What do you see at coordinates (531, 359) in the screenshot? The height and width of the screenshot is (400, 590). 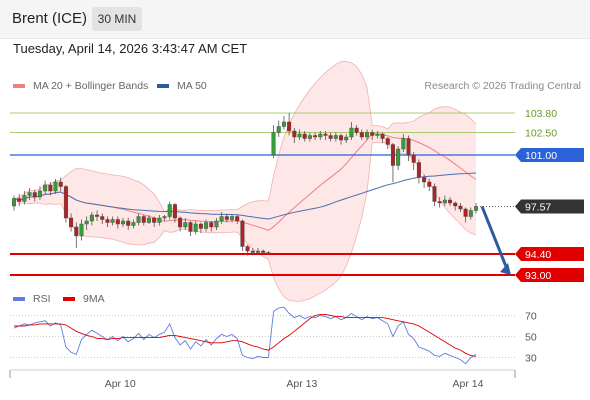 I see `rsi-tick-30: 30` at bounding box center [531, 359].